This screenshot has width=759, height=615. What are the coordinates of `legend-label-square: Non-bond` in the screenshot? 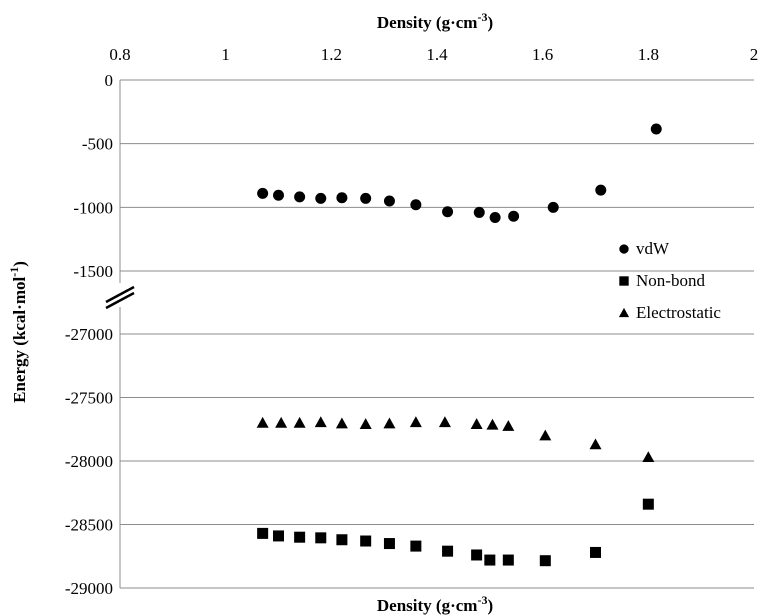 It's located at (670, 280).